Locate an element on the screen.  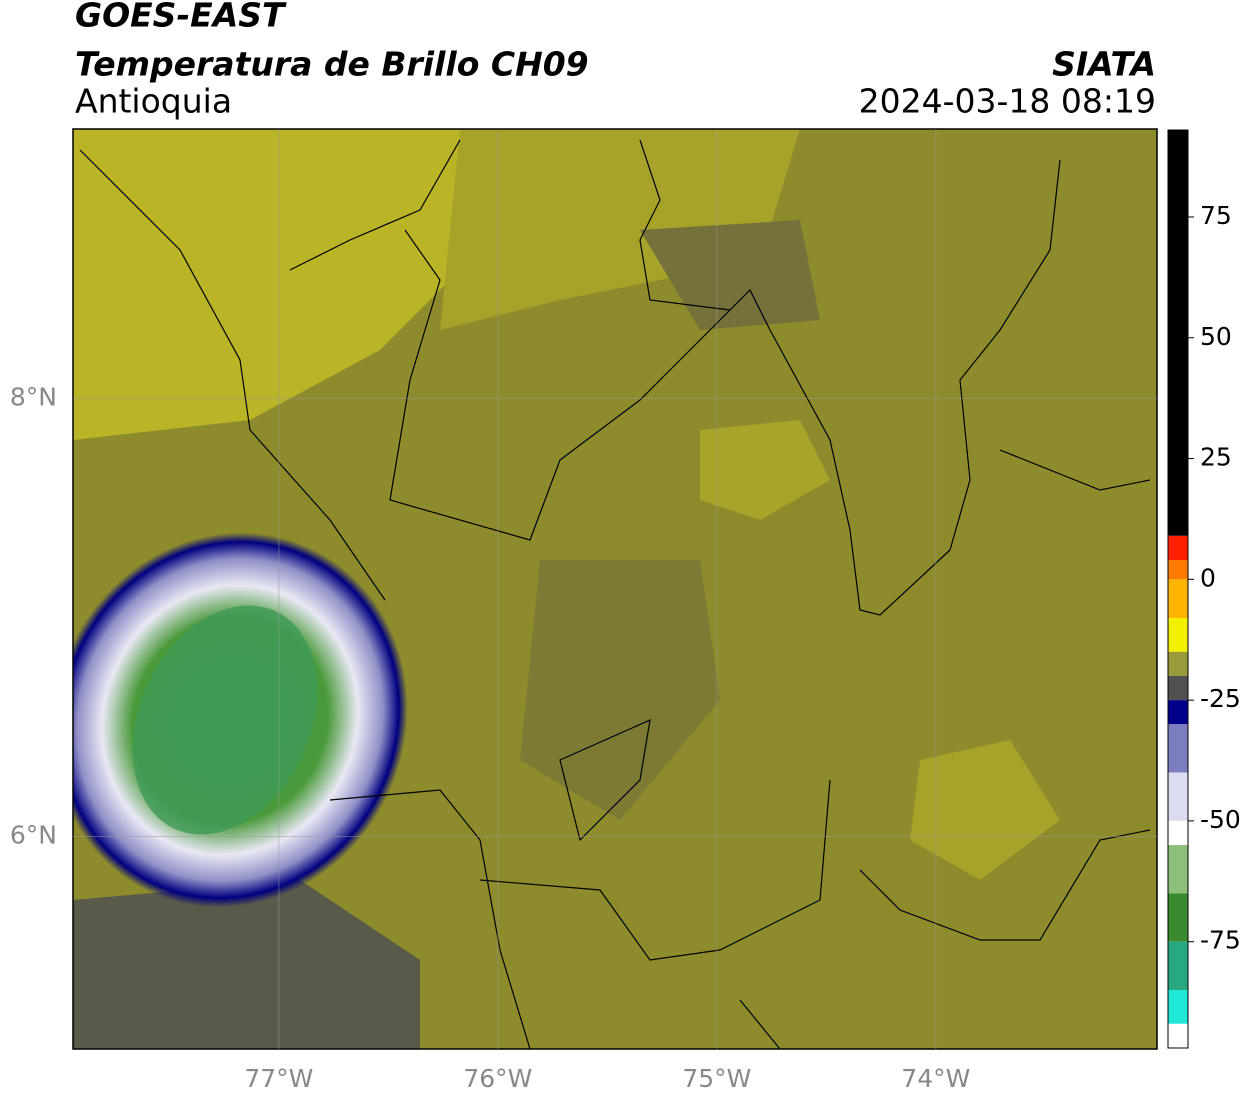
x-tick-label: 76°W is located at coordinates (497, 1078).